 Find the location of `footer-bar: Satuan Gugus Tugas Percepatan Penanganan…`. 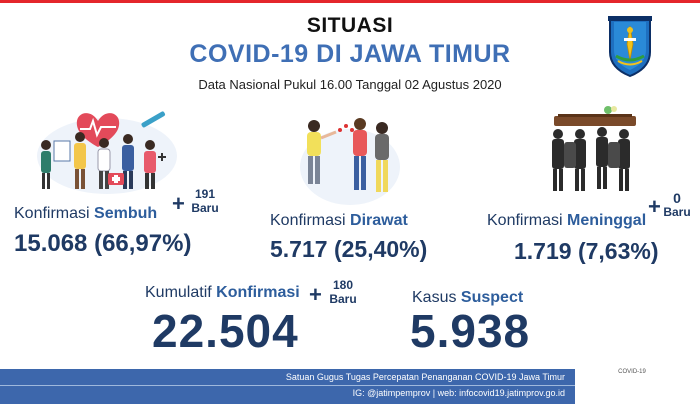

footer-bar: Satuan Gugus Tugas Percepatan Penanganan… is located at coordinates (287, 386).